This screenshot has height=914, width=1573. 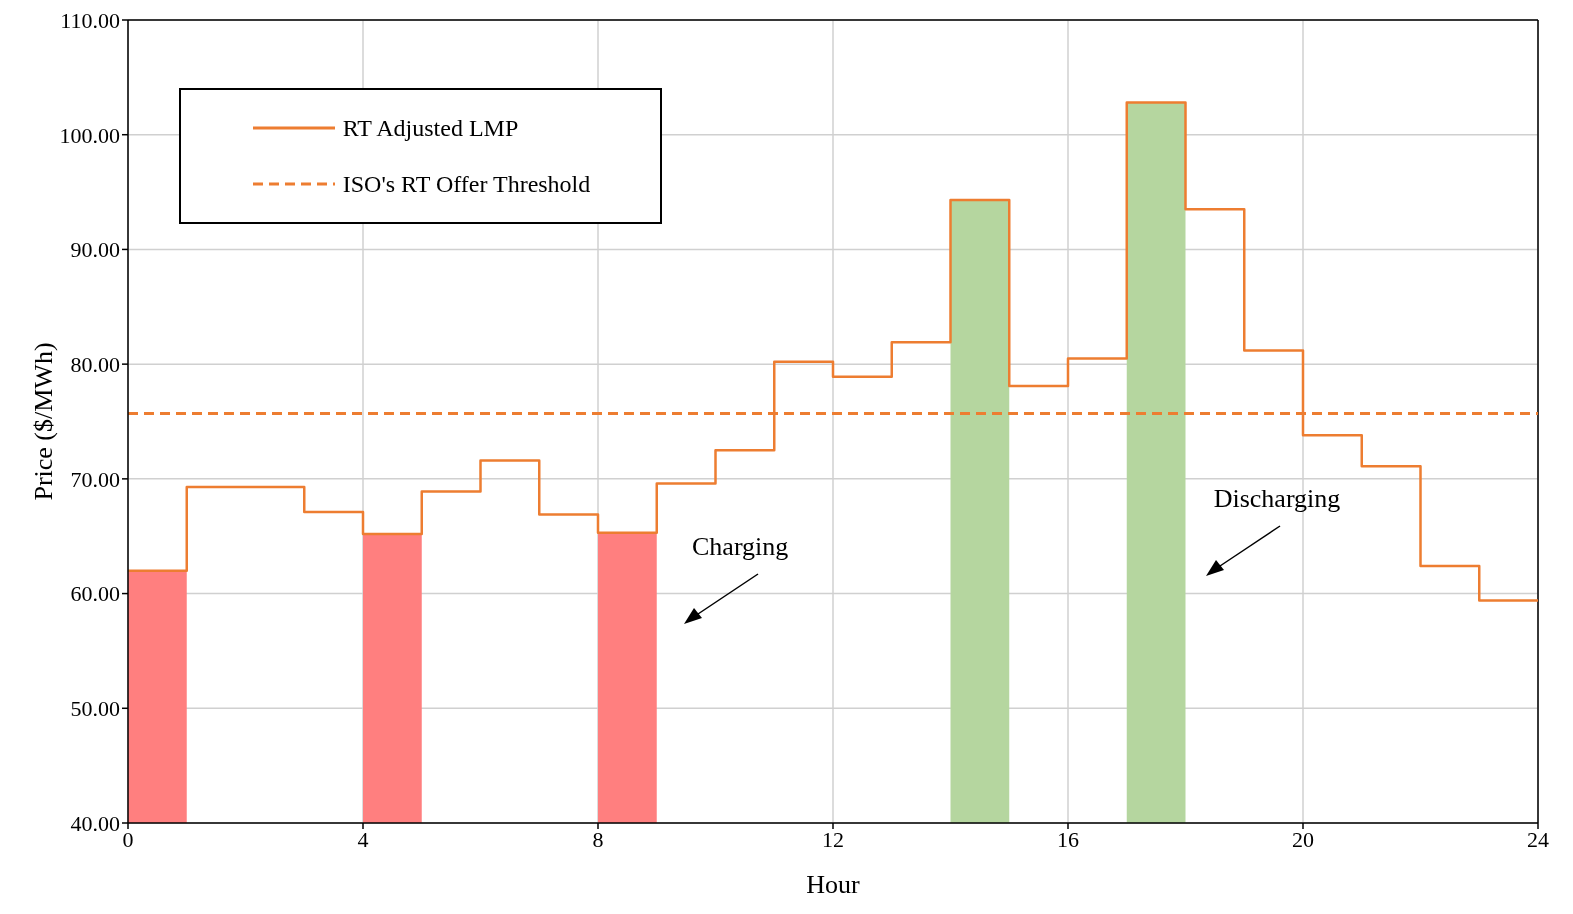 What do you see at coordinates (598, 839) in the screenshot?
I see `x-tick-label: 8` at bounding box center [598, 839].